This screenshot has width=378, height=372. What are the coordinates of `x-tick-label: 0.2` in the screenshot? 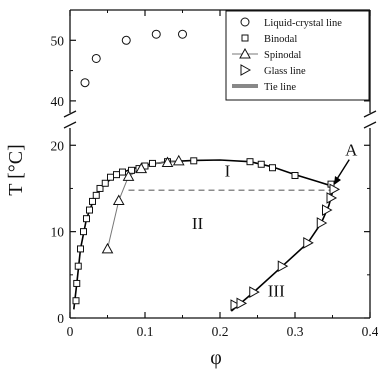 It's located at (220, 331).